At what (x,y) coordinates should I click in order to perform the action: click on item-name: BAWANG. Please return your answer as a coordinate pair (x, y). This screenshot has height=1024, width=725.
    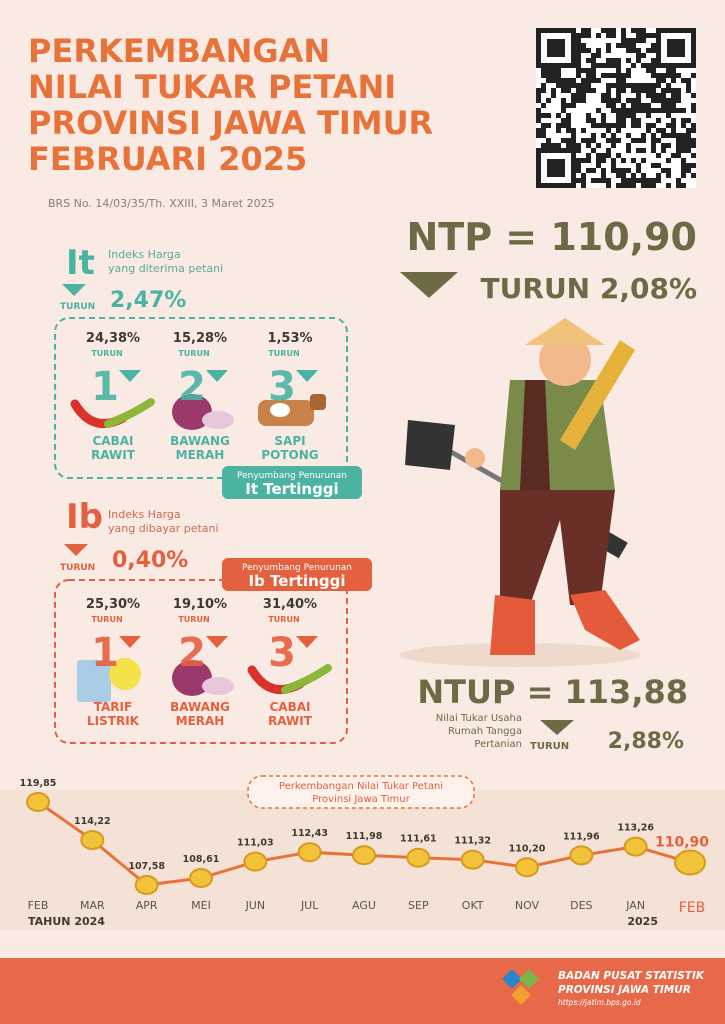
    Looking at the image, I should click on (200, 441).